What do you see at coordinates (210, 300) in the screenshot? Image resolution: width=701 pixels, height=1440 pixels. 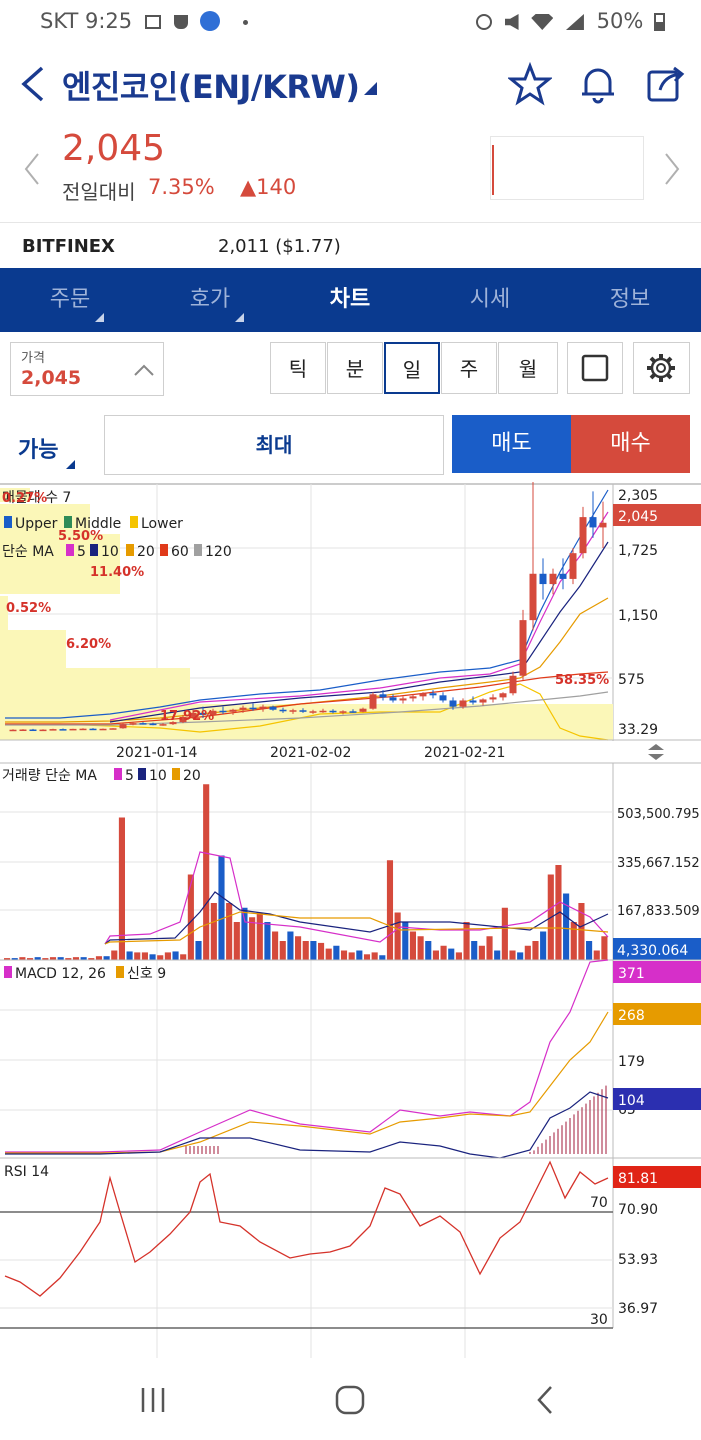 I see `tab-orderbook: 호가` at bounding box center [210, 300].